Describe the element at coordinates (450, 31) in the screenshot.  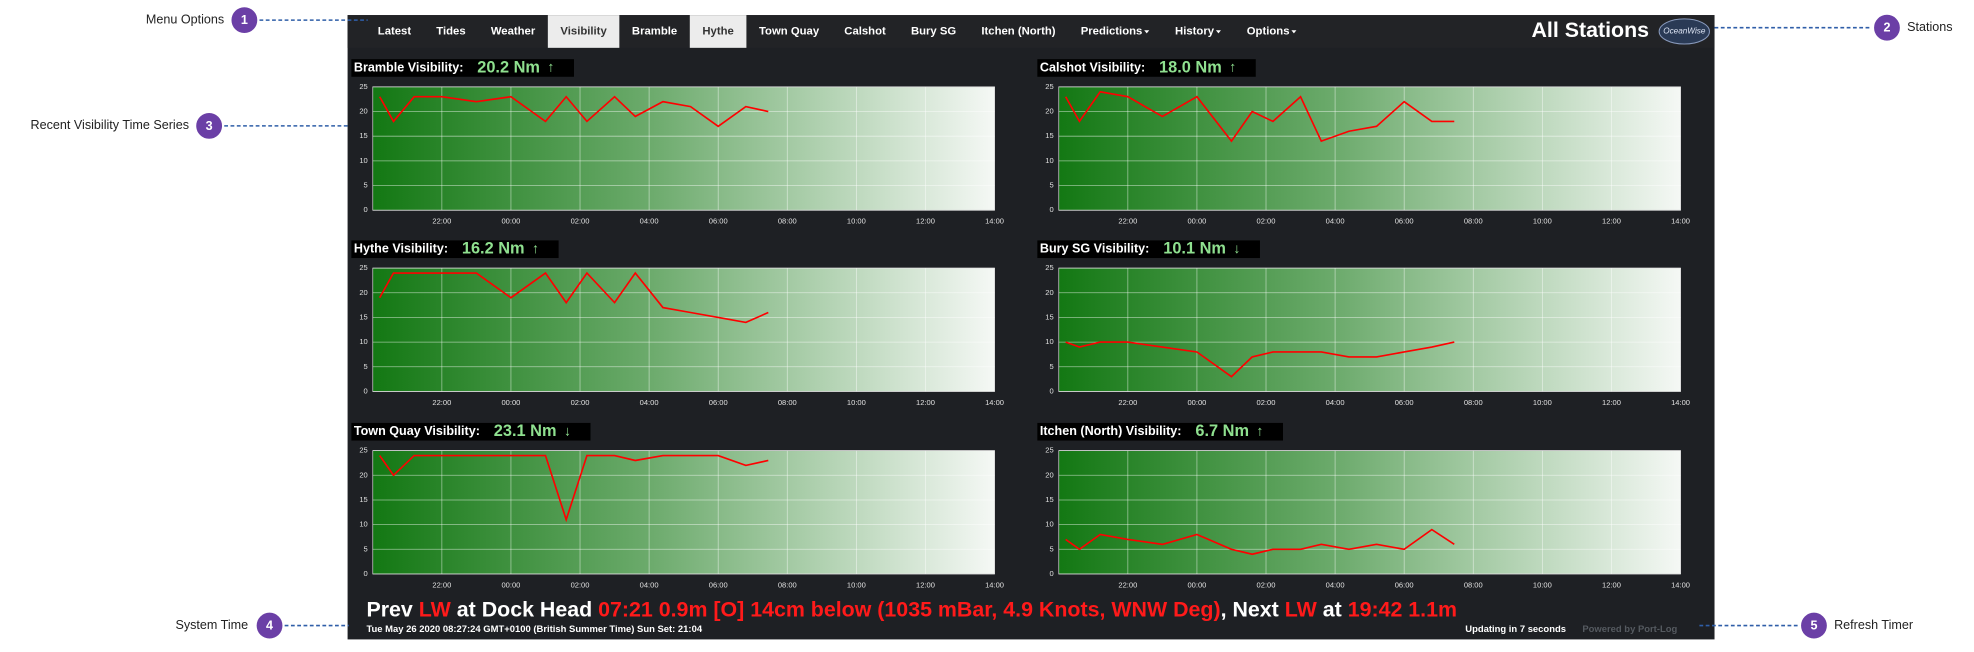
I see `menu-item: Tides` at that location.